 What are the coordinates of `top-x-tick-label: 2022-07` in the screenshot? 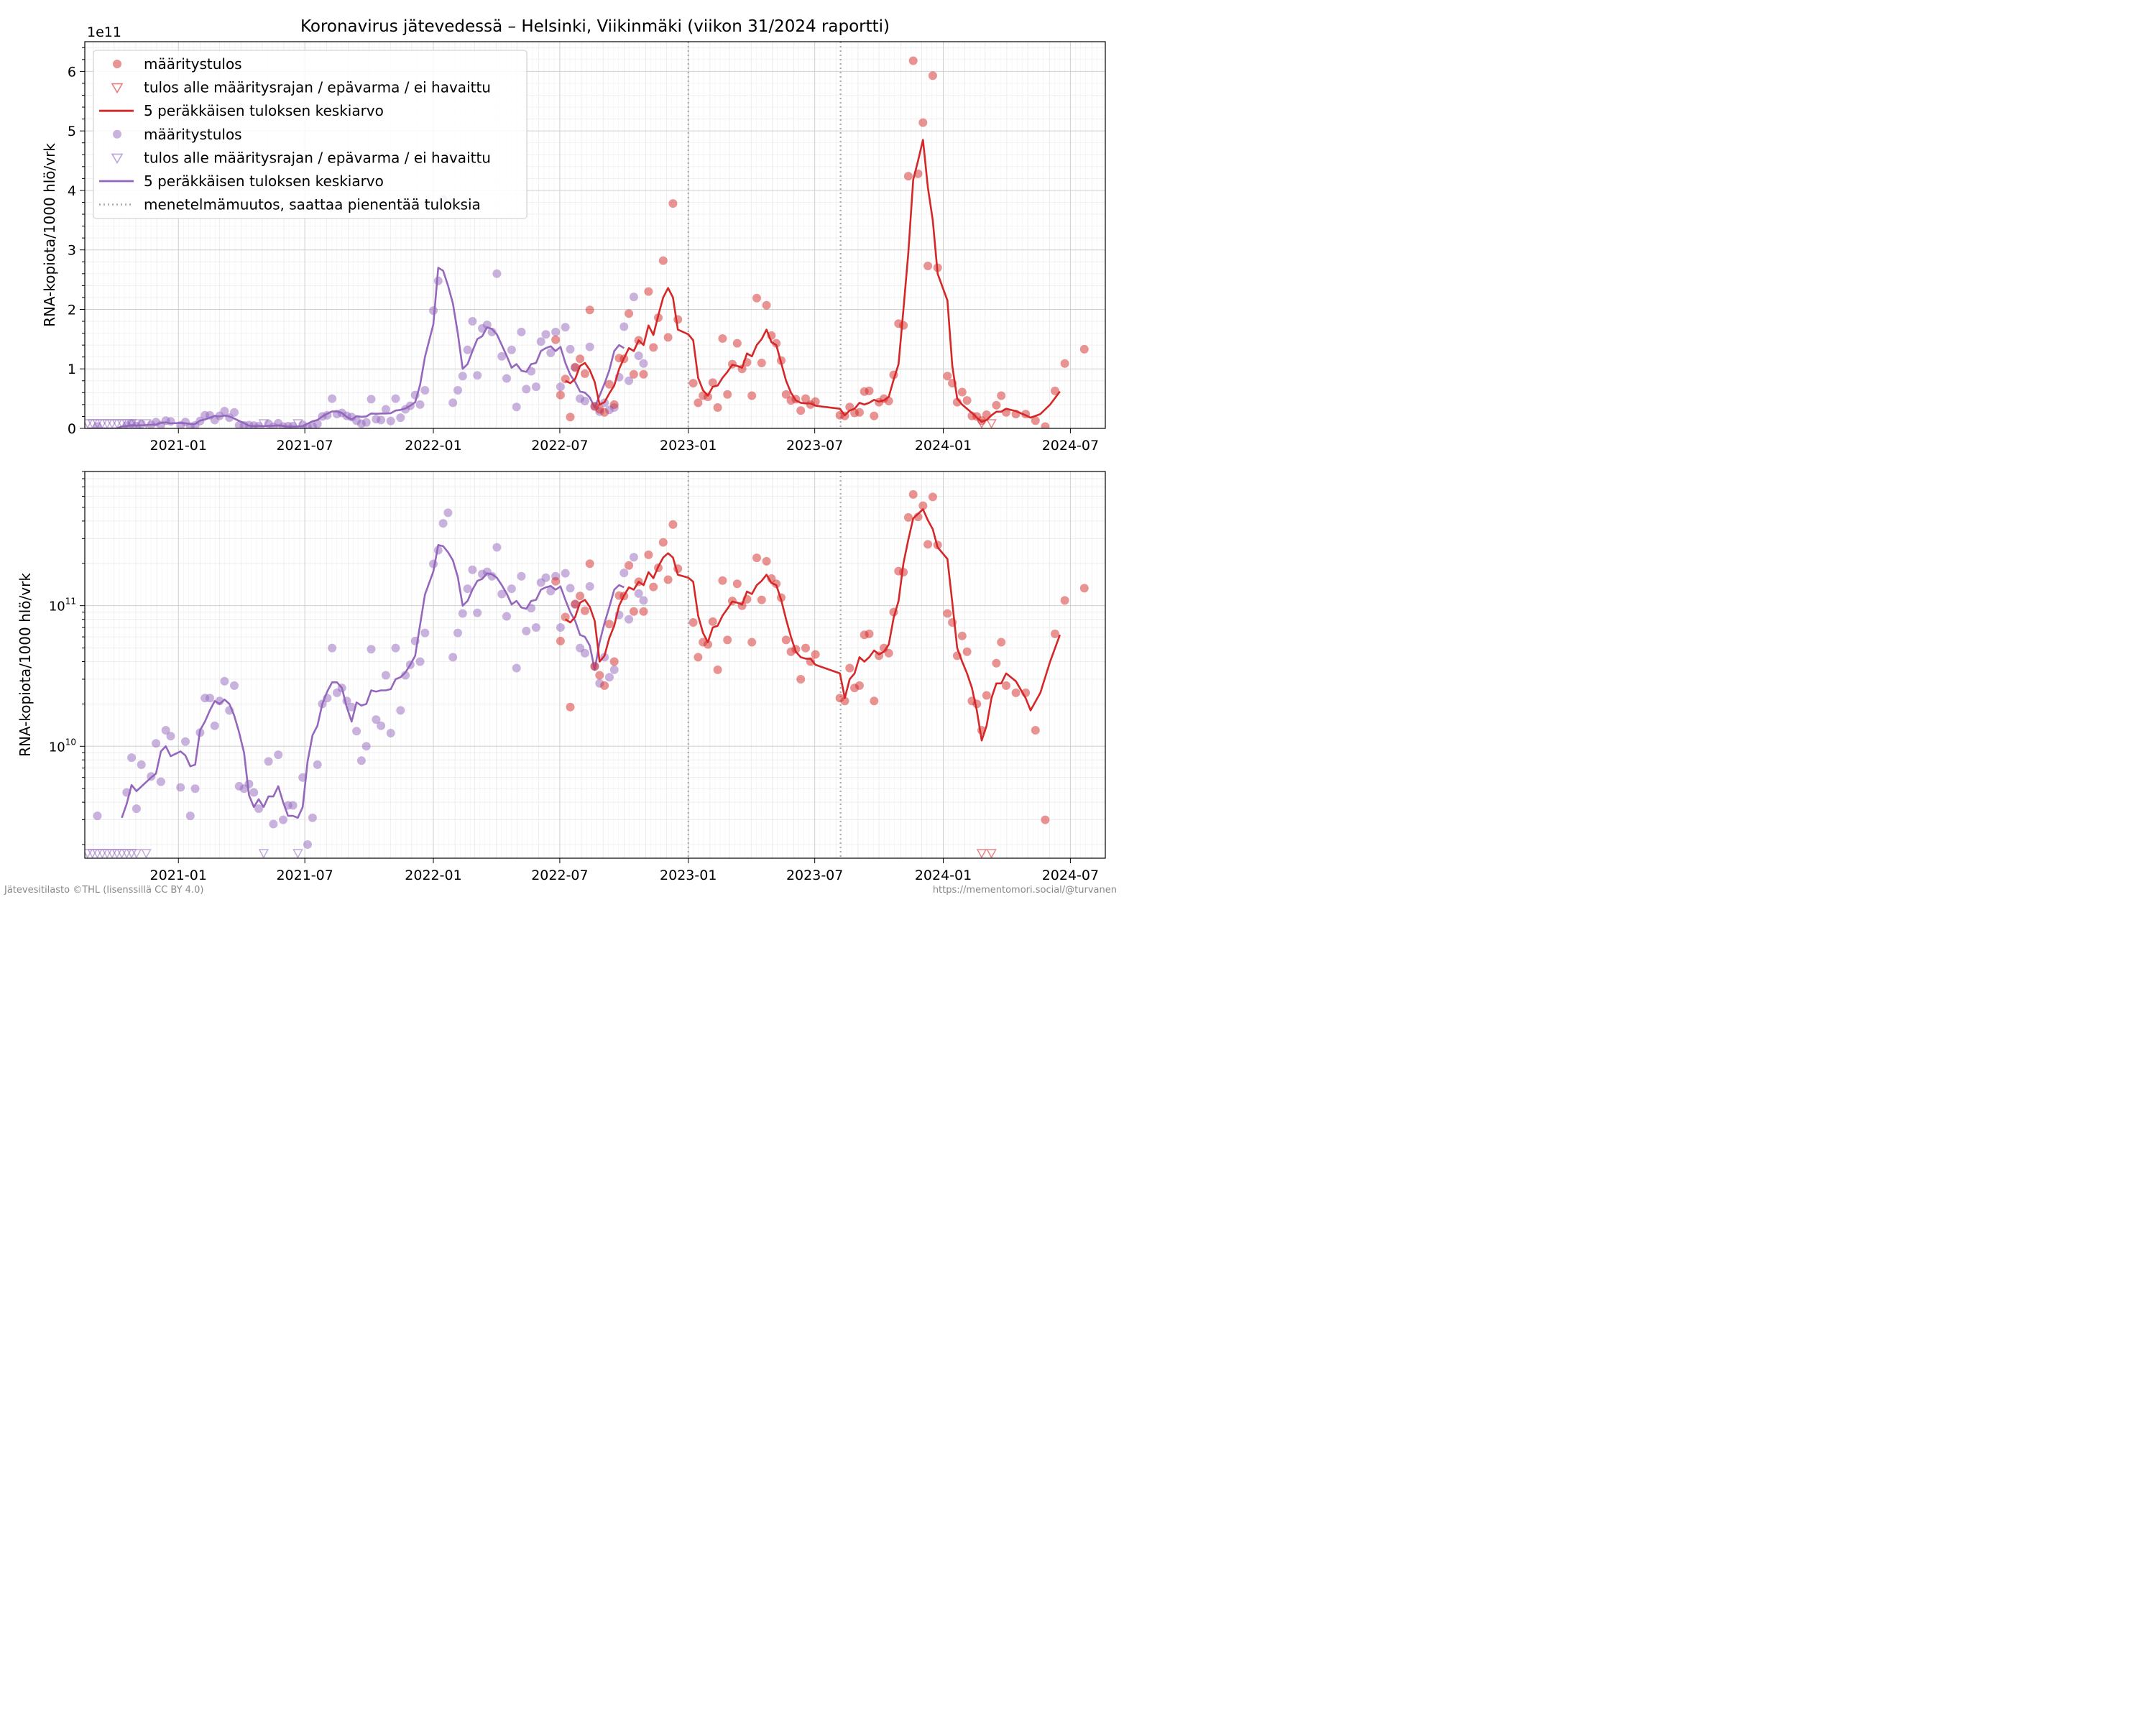 It's located at (560, 446).